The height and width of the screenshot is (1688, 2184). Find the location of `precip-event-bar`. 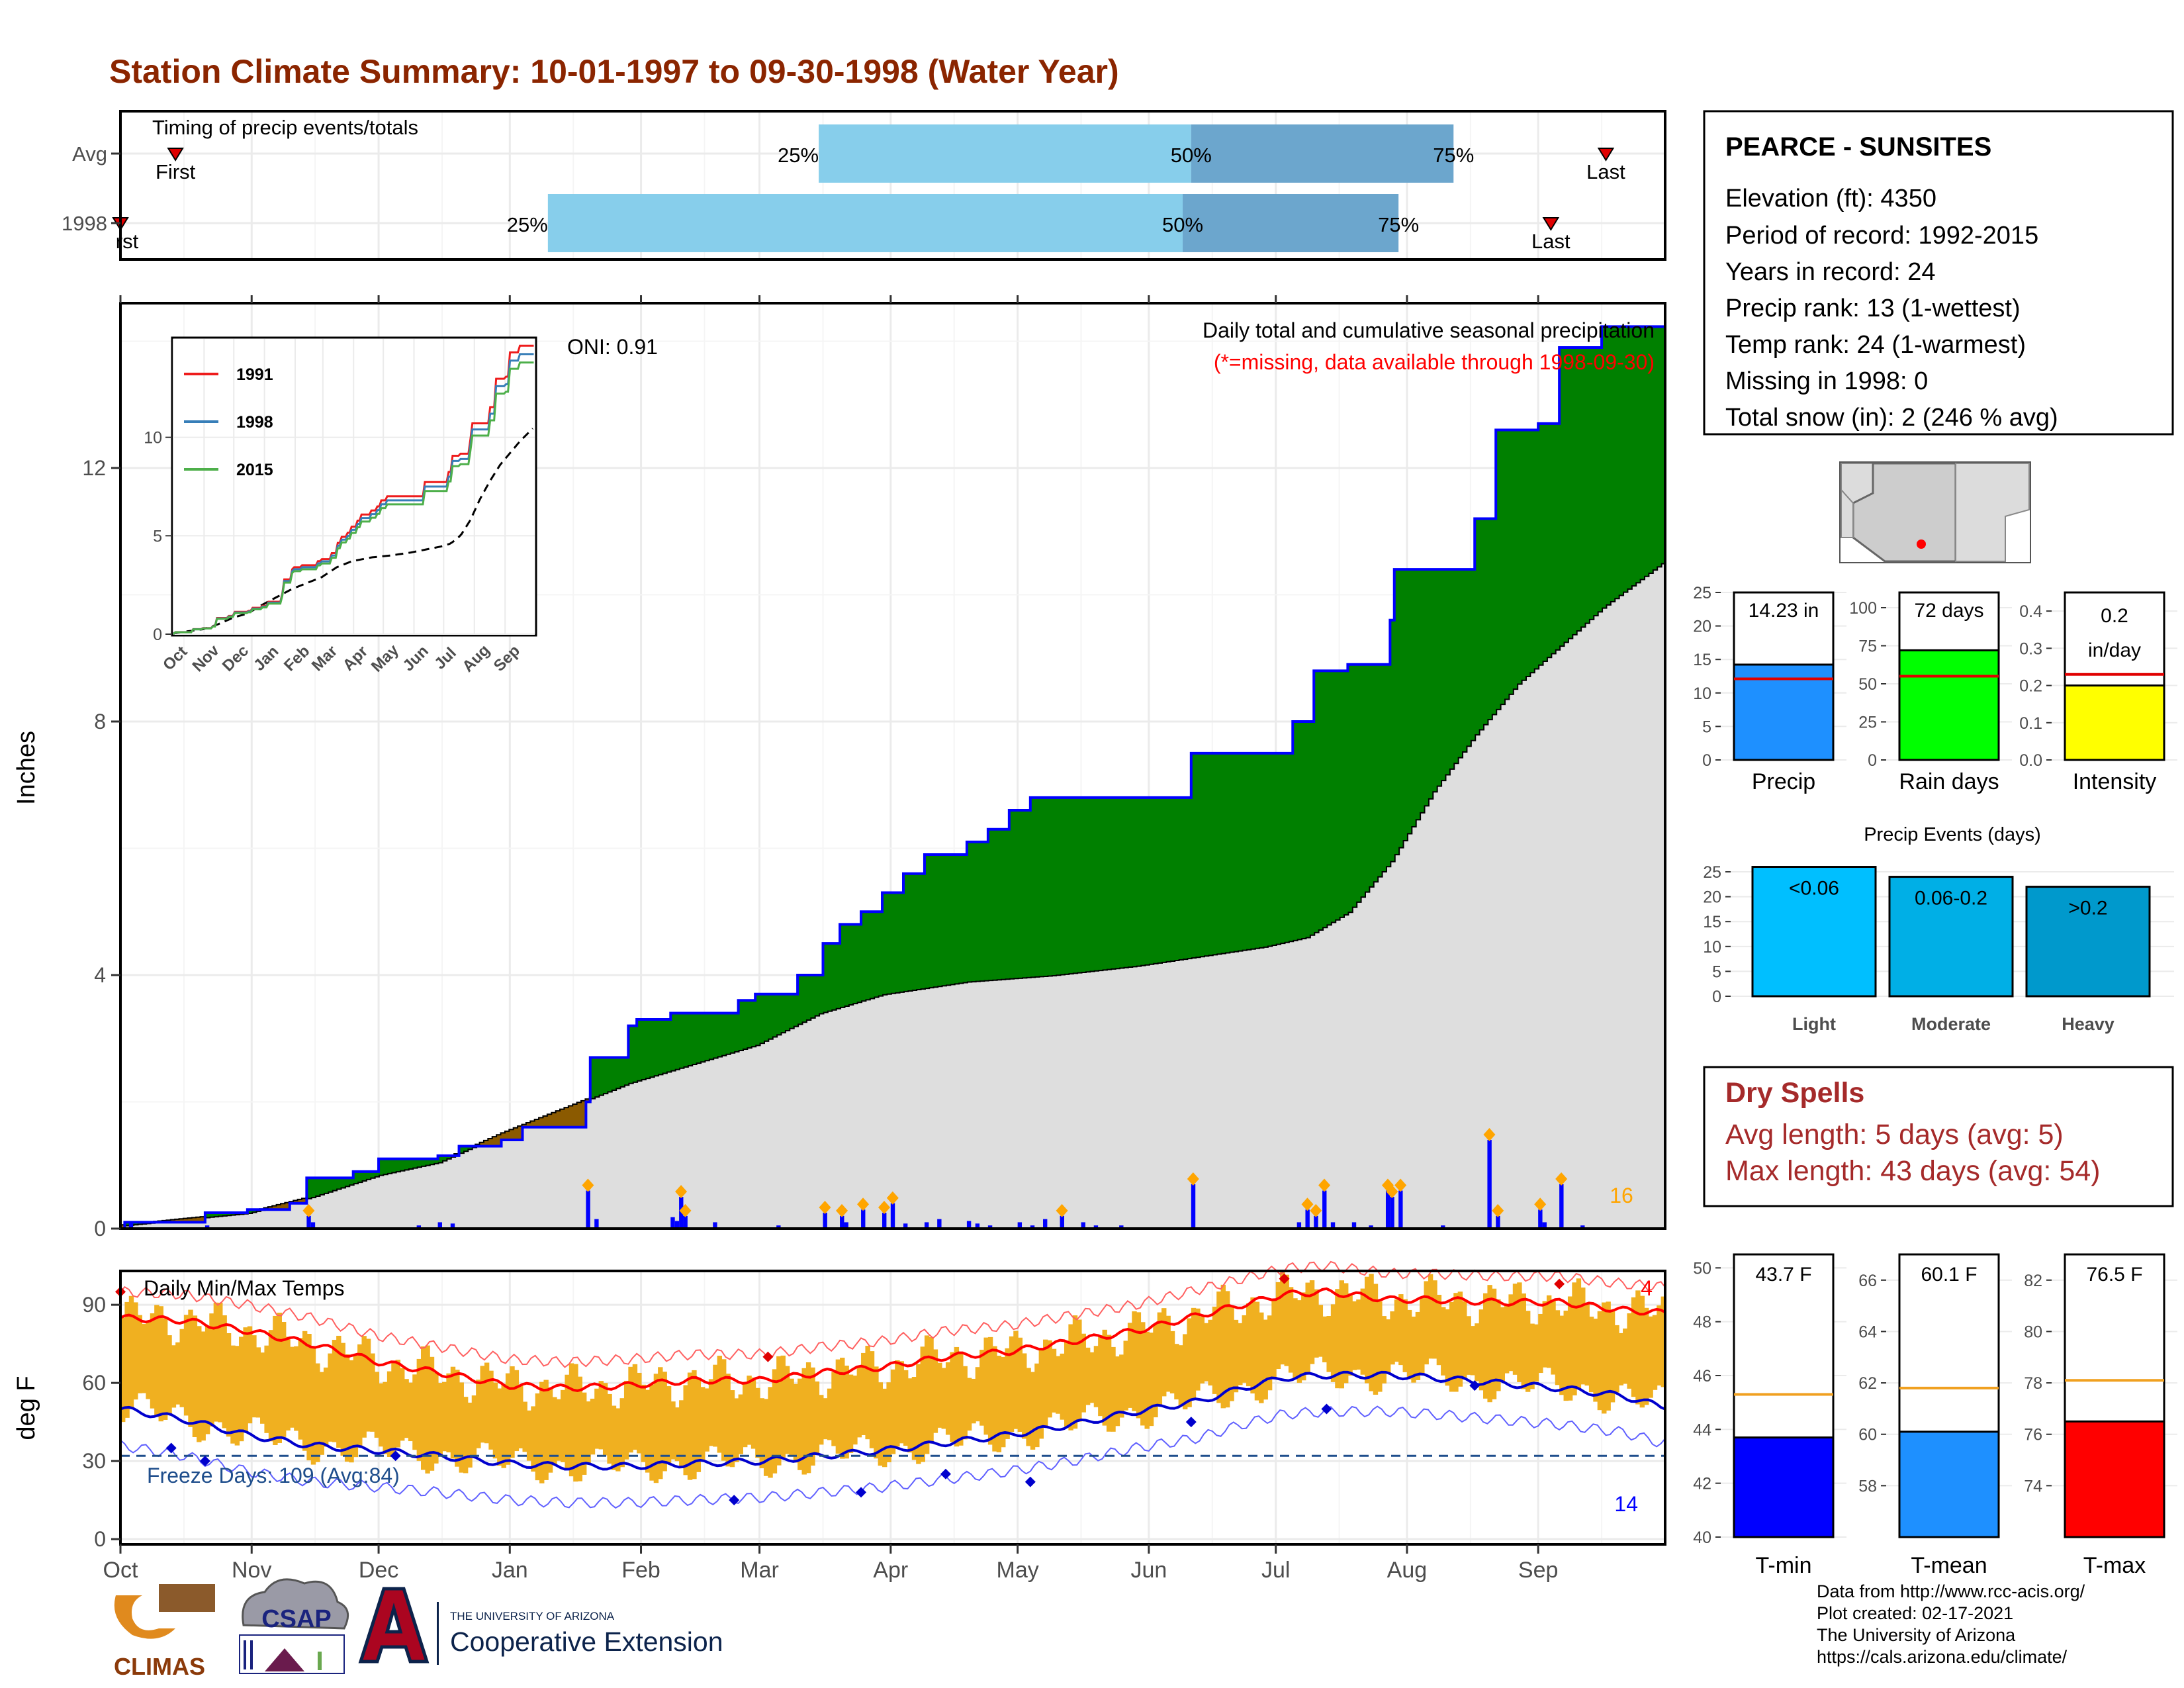

precip-event-bar is located at coordinates (2088, 942).